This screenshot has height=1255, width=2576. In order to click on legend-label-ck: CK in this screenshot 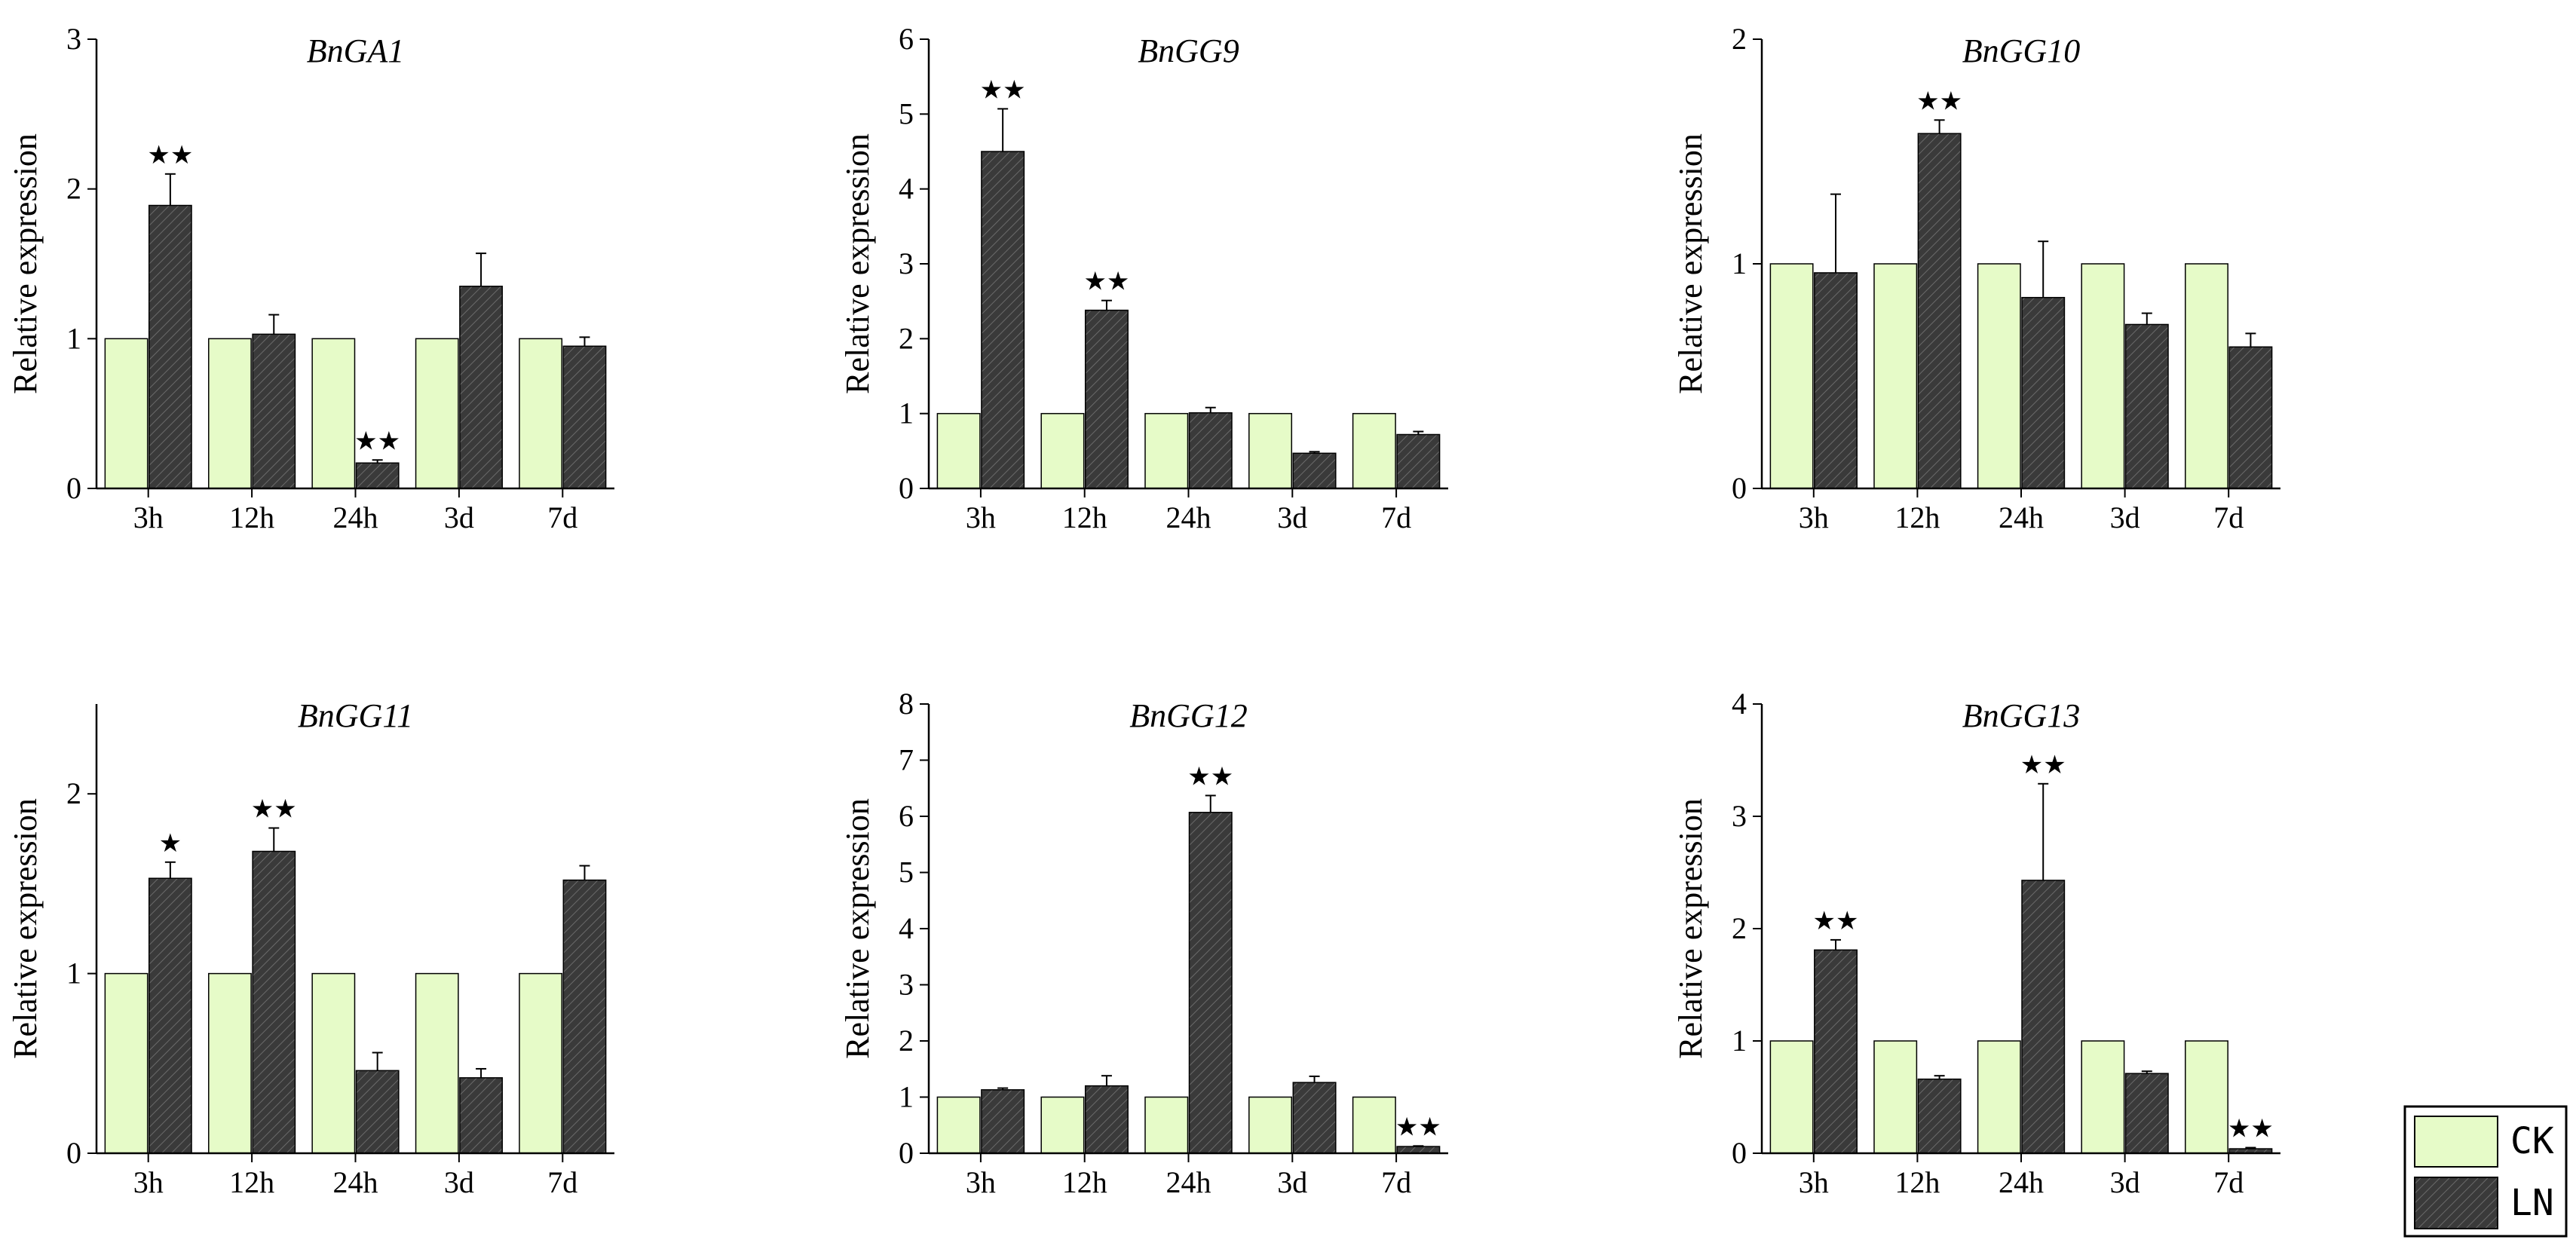, I will do `click(2532, 1141)`.